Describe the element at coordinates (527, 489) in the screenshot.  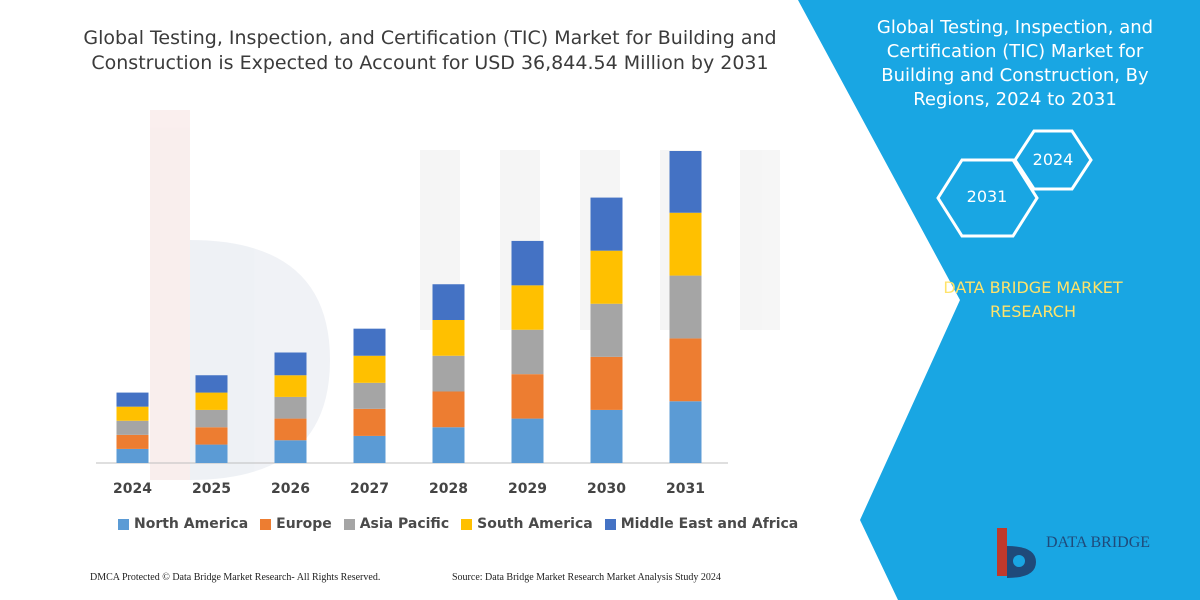
I see `x-tick-label: 2029` at that location.